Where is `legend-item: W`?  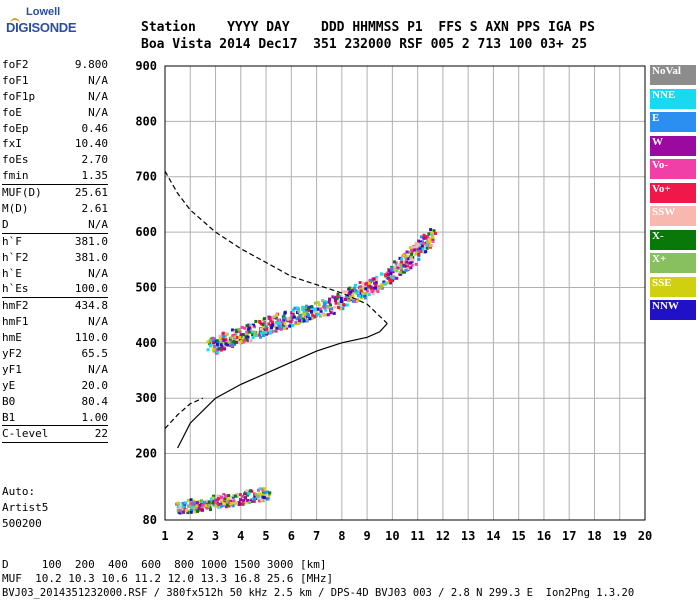 legend-item: W is located at coordinates (673, 145).